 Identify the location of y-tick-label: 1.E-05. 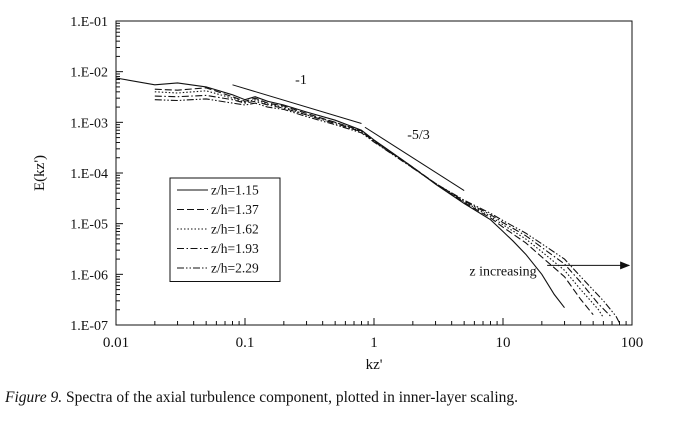
(89, 225).